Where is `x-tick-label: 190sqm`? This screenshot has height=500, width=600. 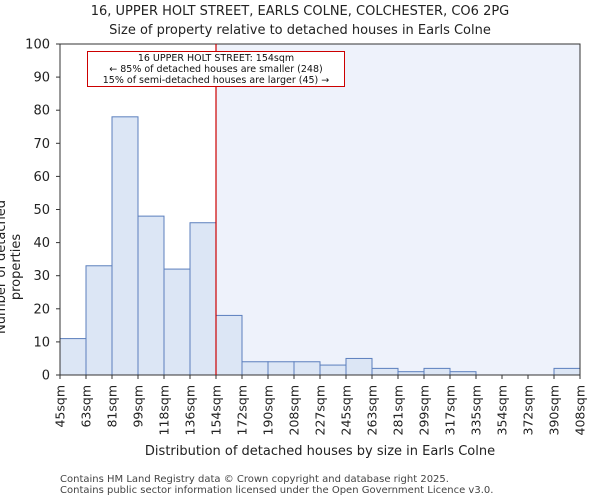 x-tick-label: 190sqm is located at coordinates (268, 410).